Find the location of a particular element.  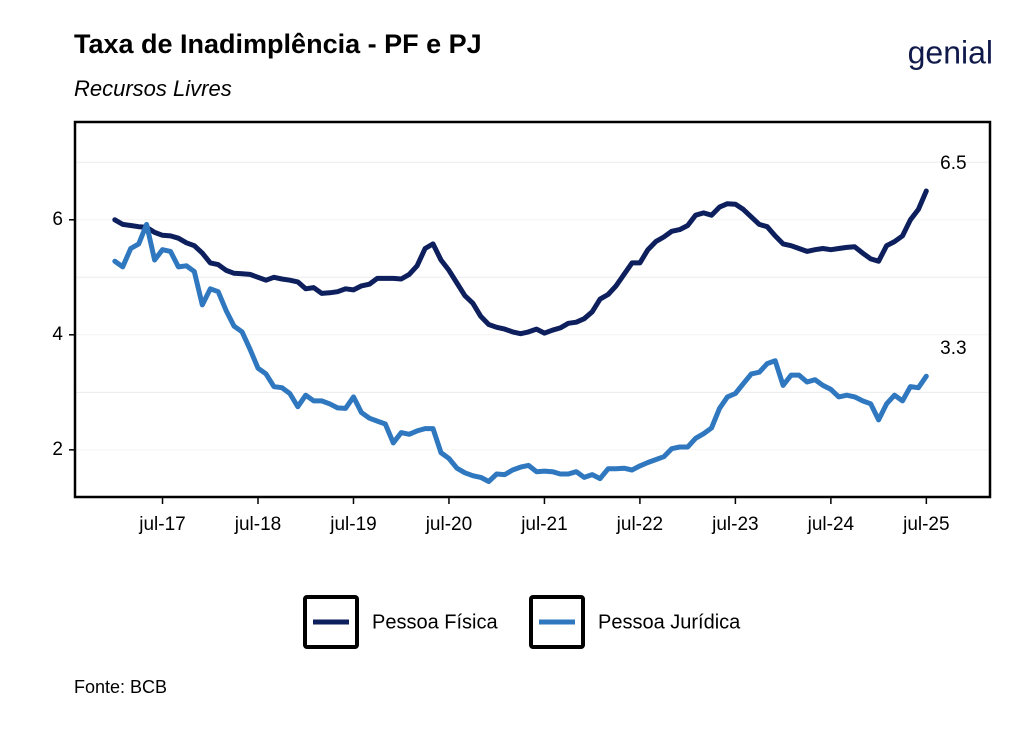

x-tick-label: jul-25 is located at coordinates (925, 524).